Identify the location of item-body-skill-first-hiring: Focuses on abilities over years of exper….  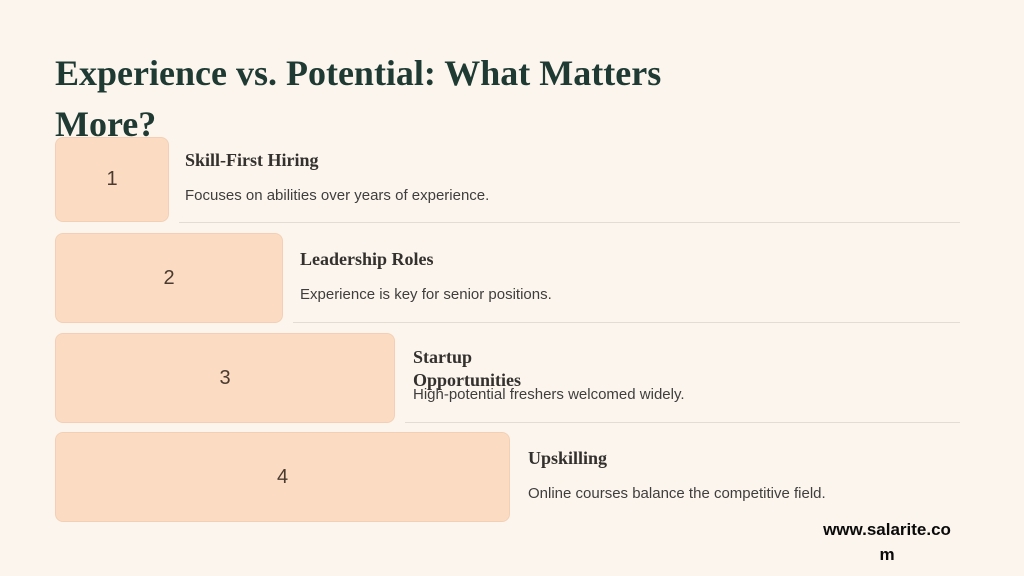
(337, 195).